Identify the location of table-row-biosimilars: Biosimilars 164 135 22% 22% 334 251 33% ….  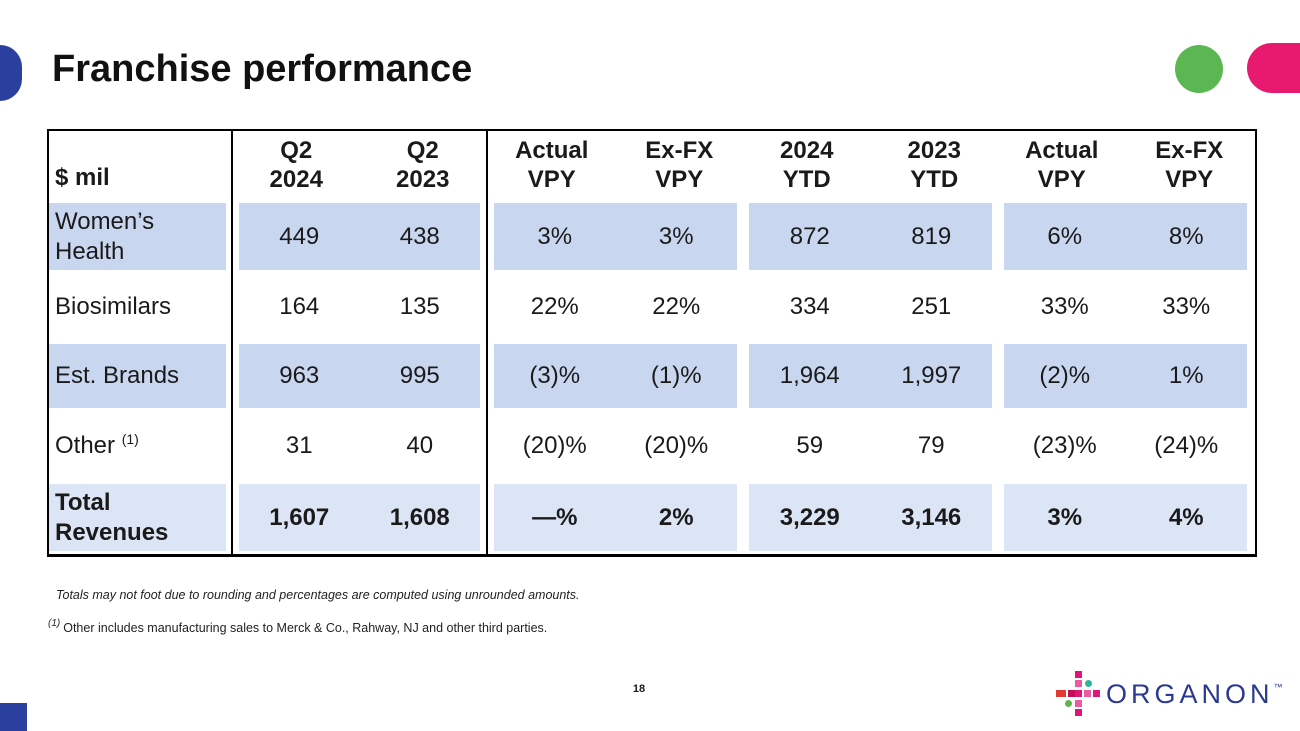
(652, 307).